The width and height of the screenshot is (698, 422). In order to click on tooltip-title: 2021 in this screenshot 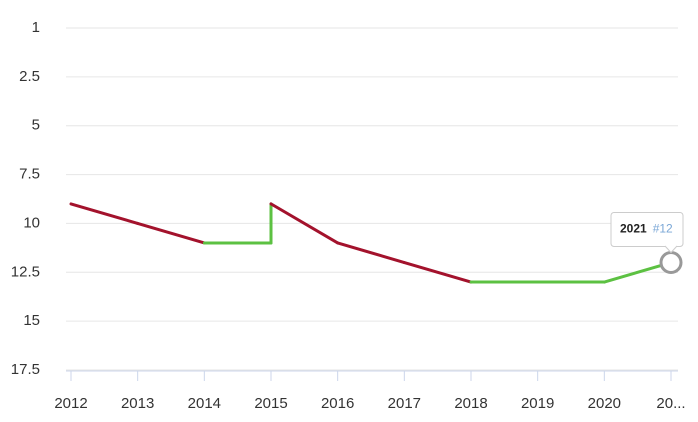, I will do `click(633, 229)`.